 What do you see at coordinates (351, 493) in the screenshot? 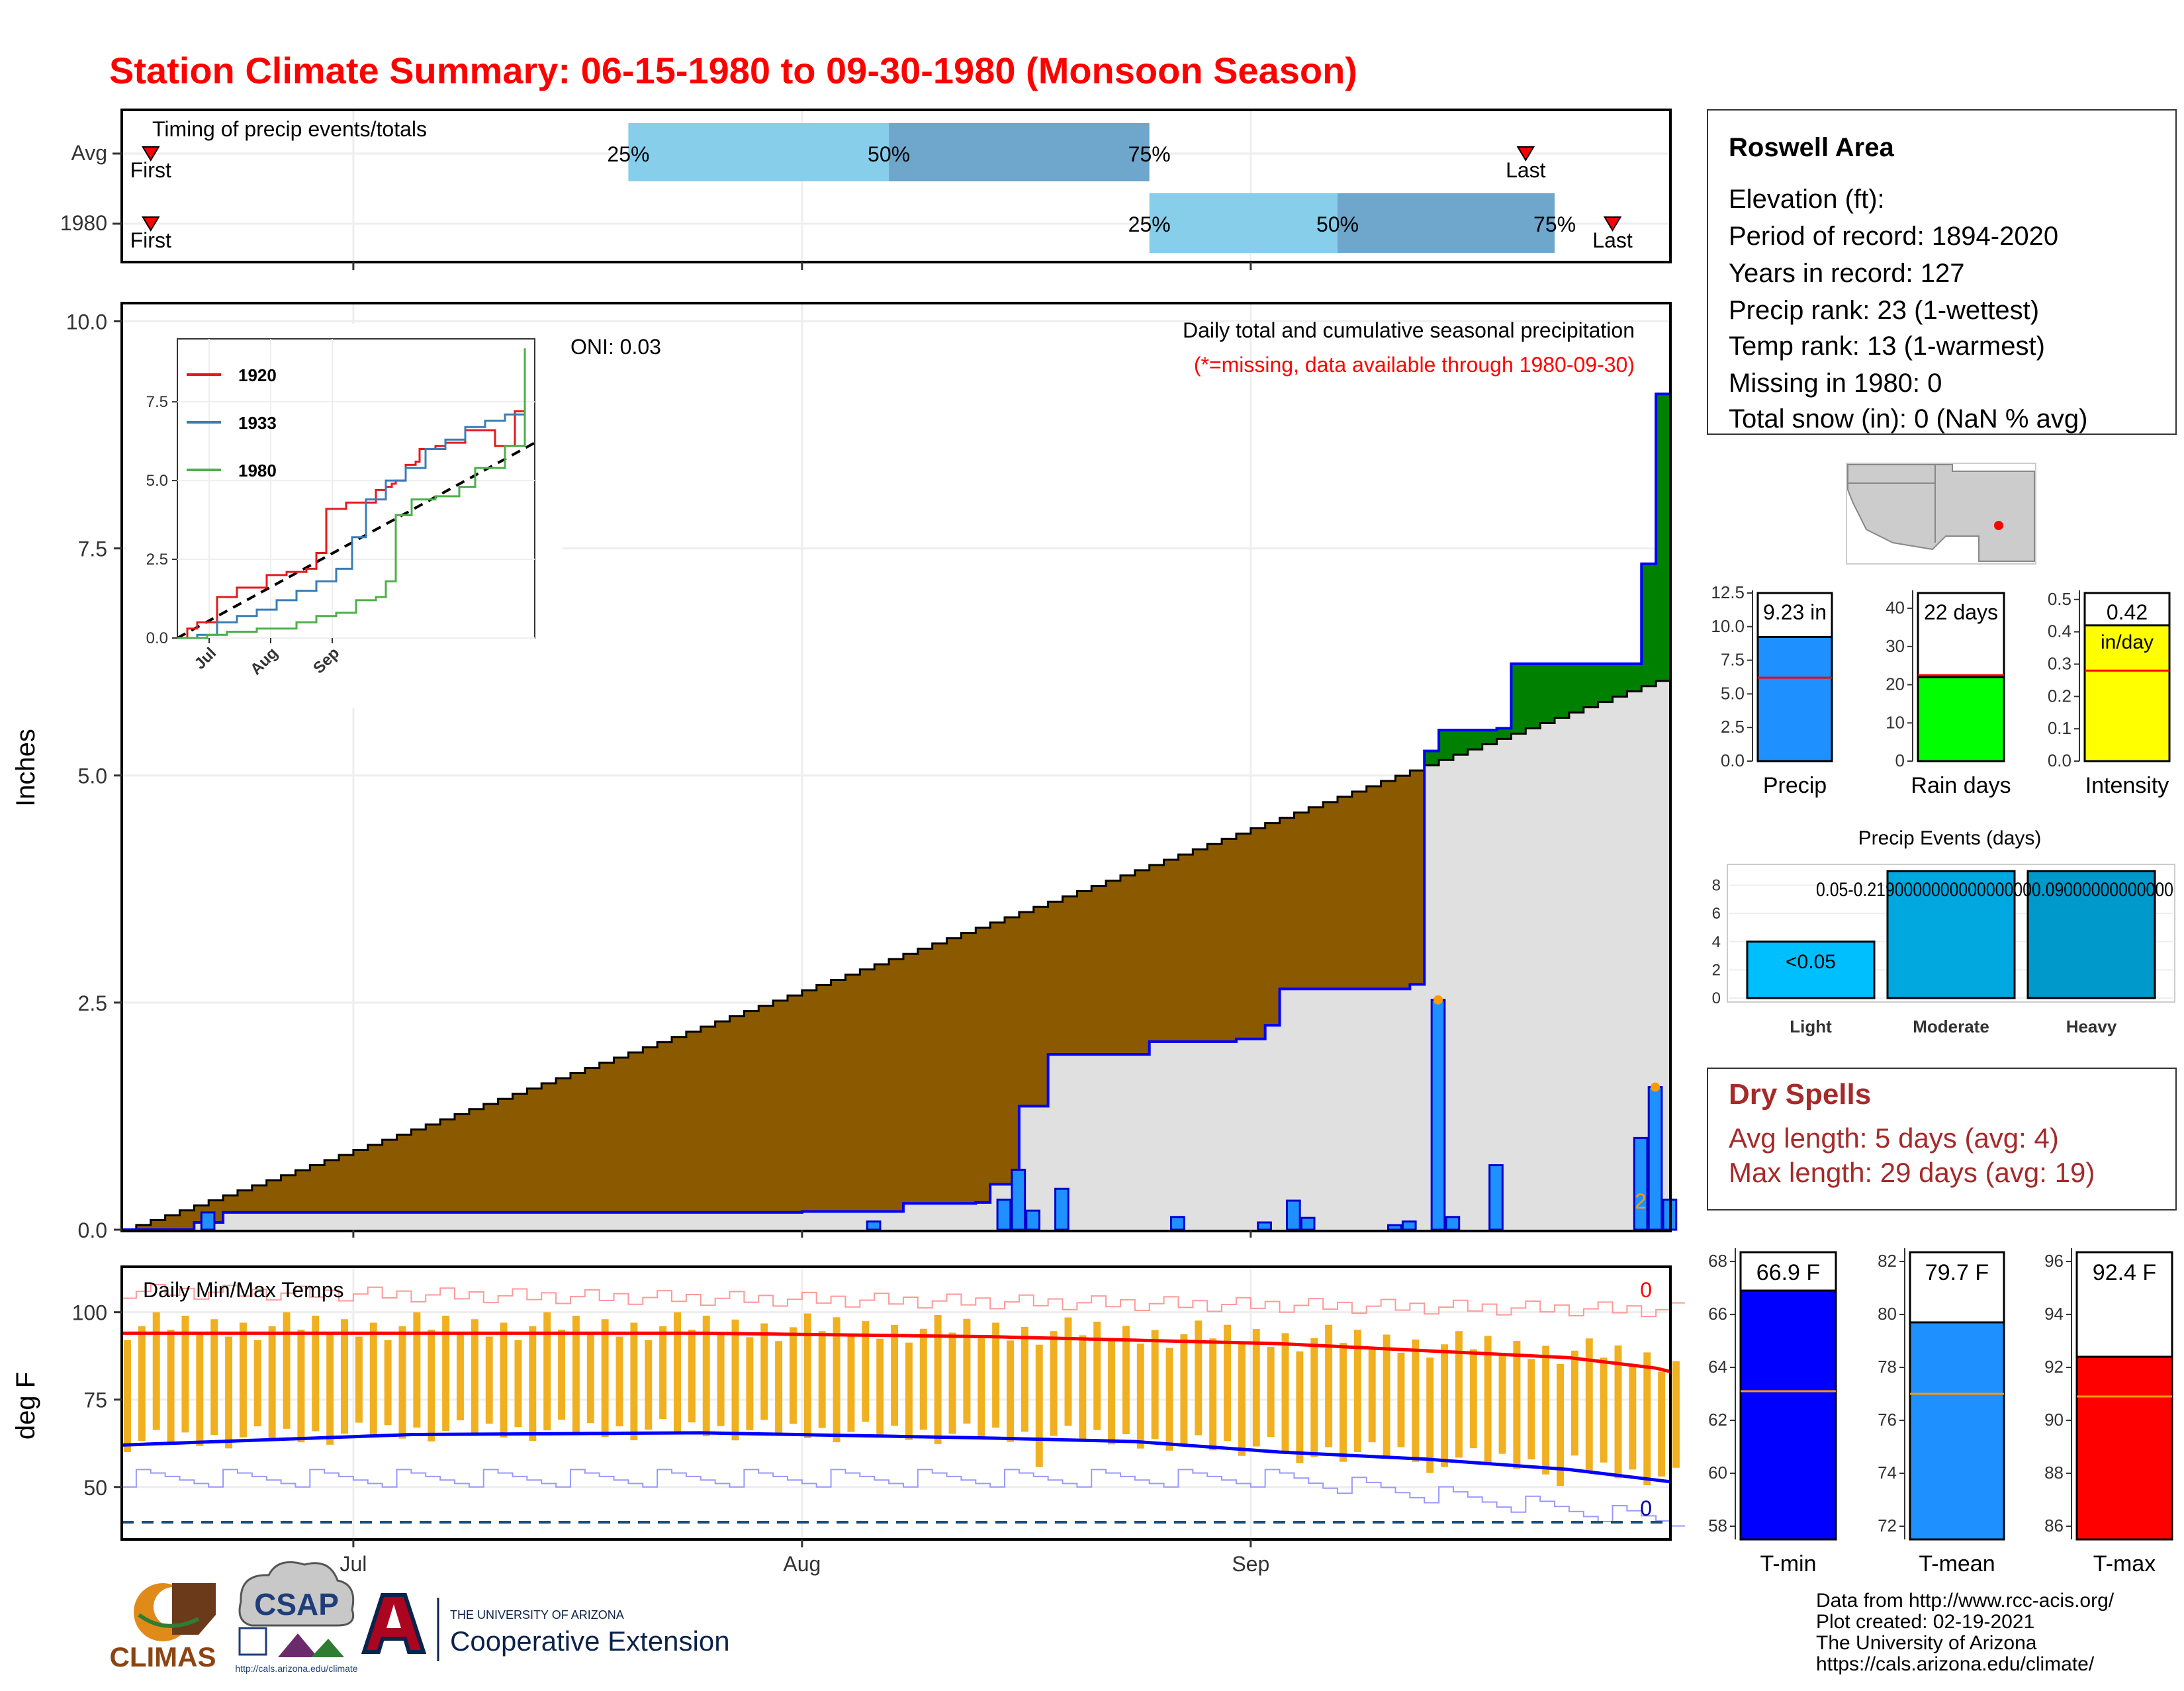
I see `inset-series-line` at bounding box center [351, 493].